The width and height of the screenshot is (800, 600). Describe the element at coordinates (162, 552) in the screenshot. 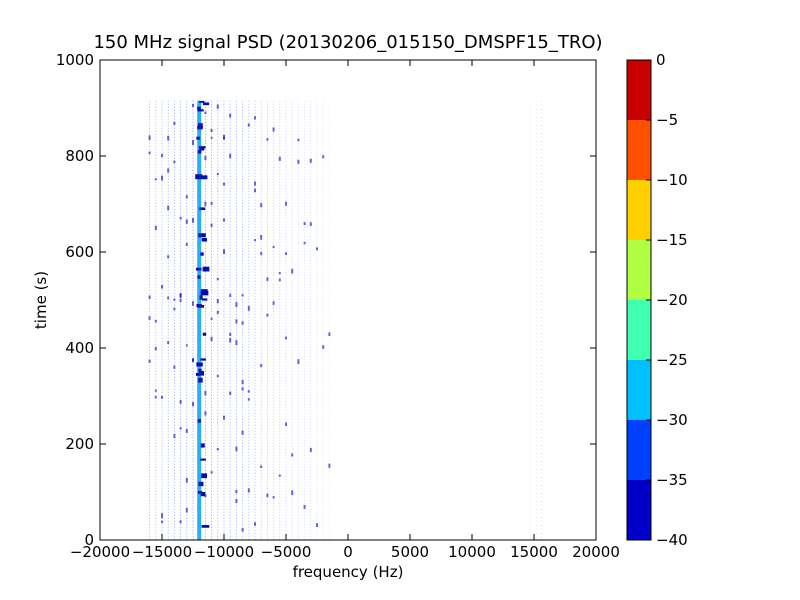

I see `x-tick-label: −15000` at that location.